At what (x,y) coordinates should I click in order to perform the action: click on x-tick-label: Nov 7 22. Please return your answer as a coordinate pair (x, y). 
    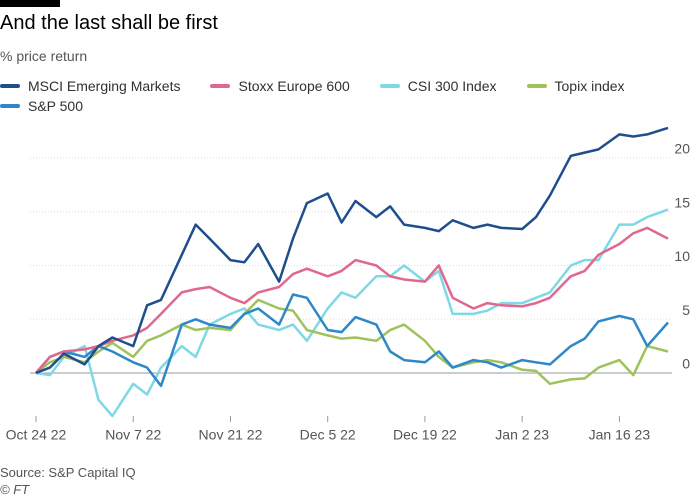
    Looking at the image, I should click on (133, 435).